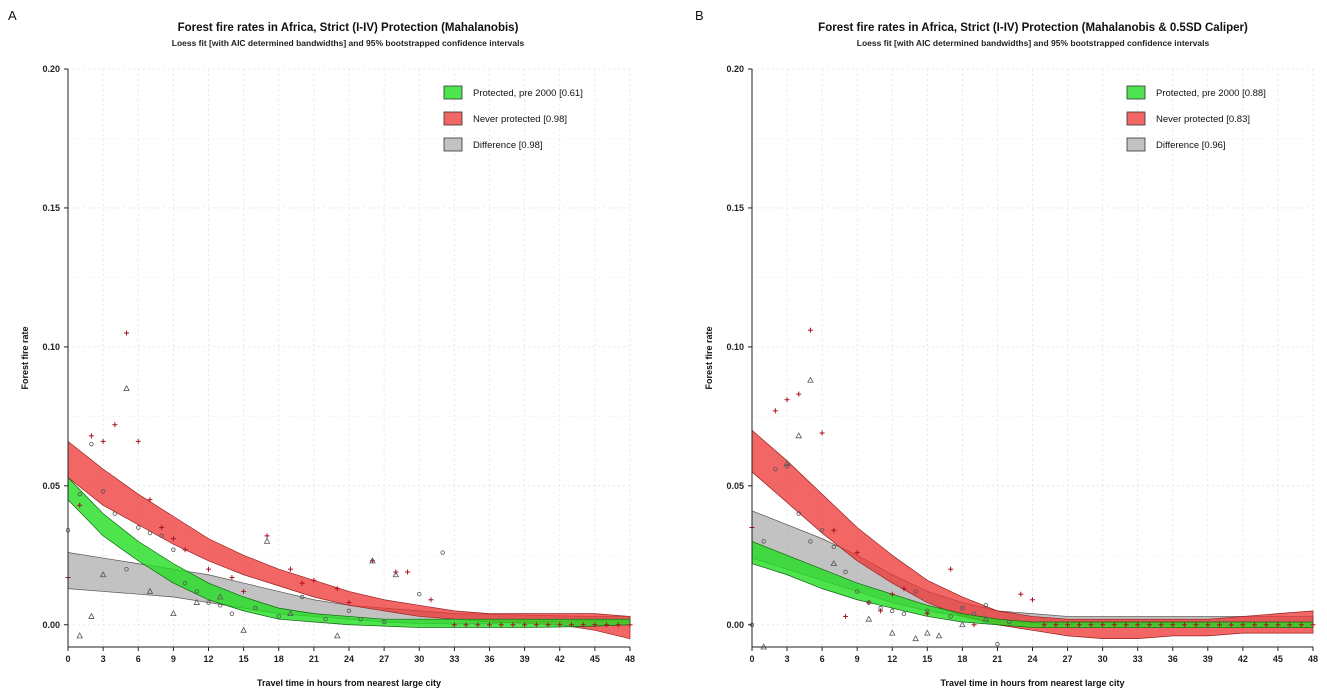 The width and height of the screenshot is (1327, 688). I want to click on legend-label-protected: Protected, pre 2000 [0.88], so click(1211, 93).